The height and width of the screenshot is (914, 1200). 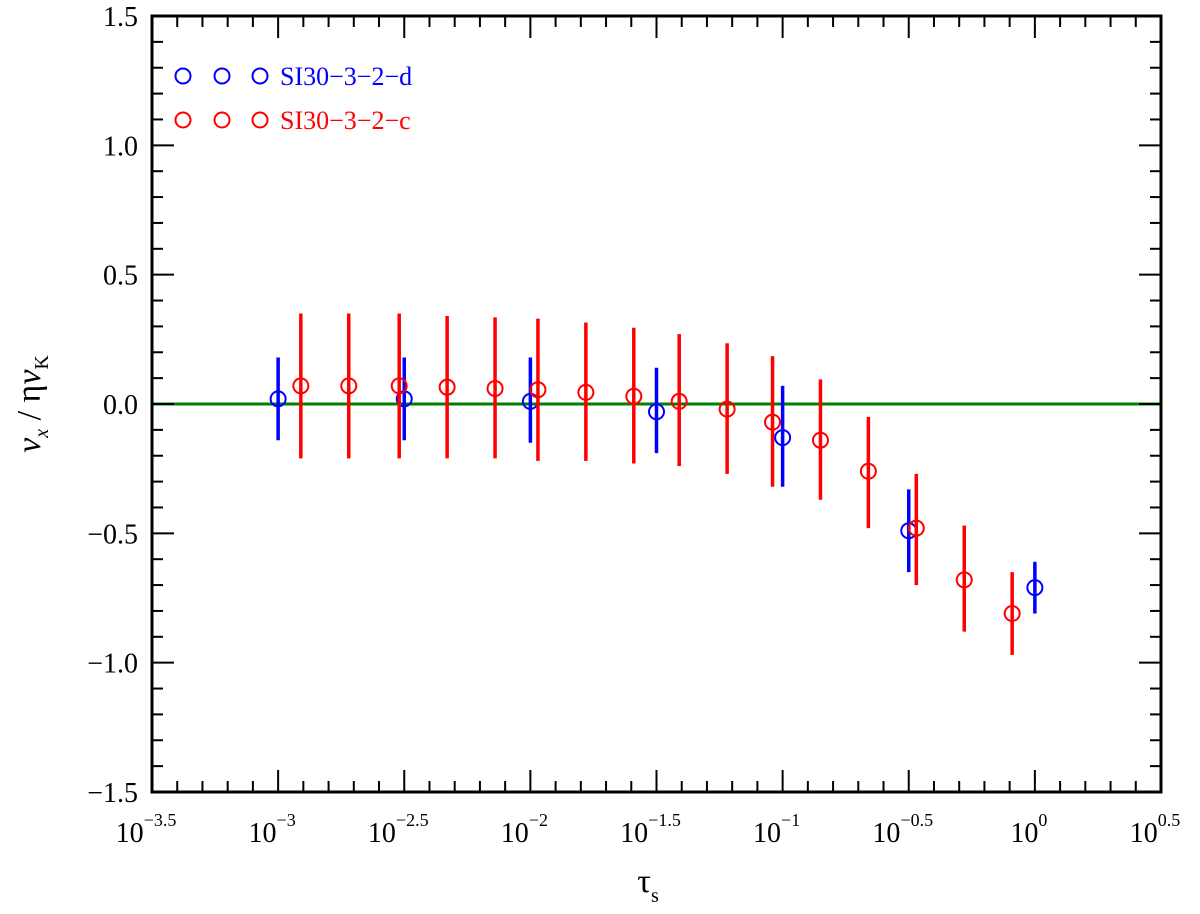 What do you see at coordinates (524, 829) in the screenshot?
I see `x-tick-label: 10⁻²` at bounding box center [524, 829].